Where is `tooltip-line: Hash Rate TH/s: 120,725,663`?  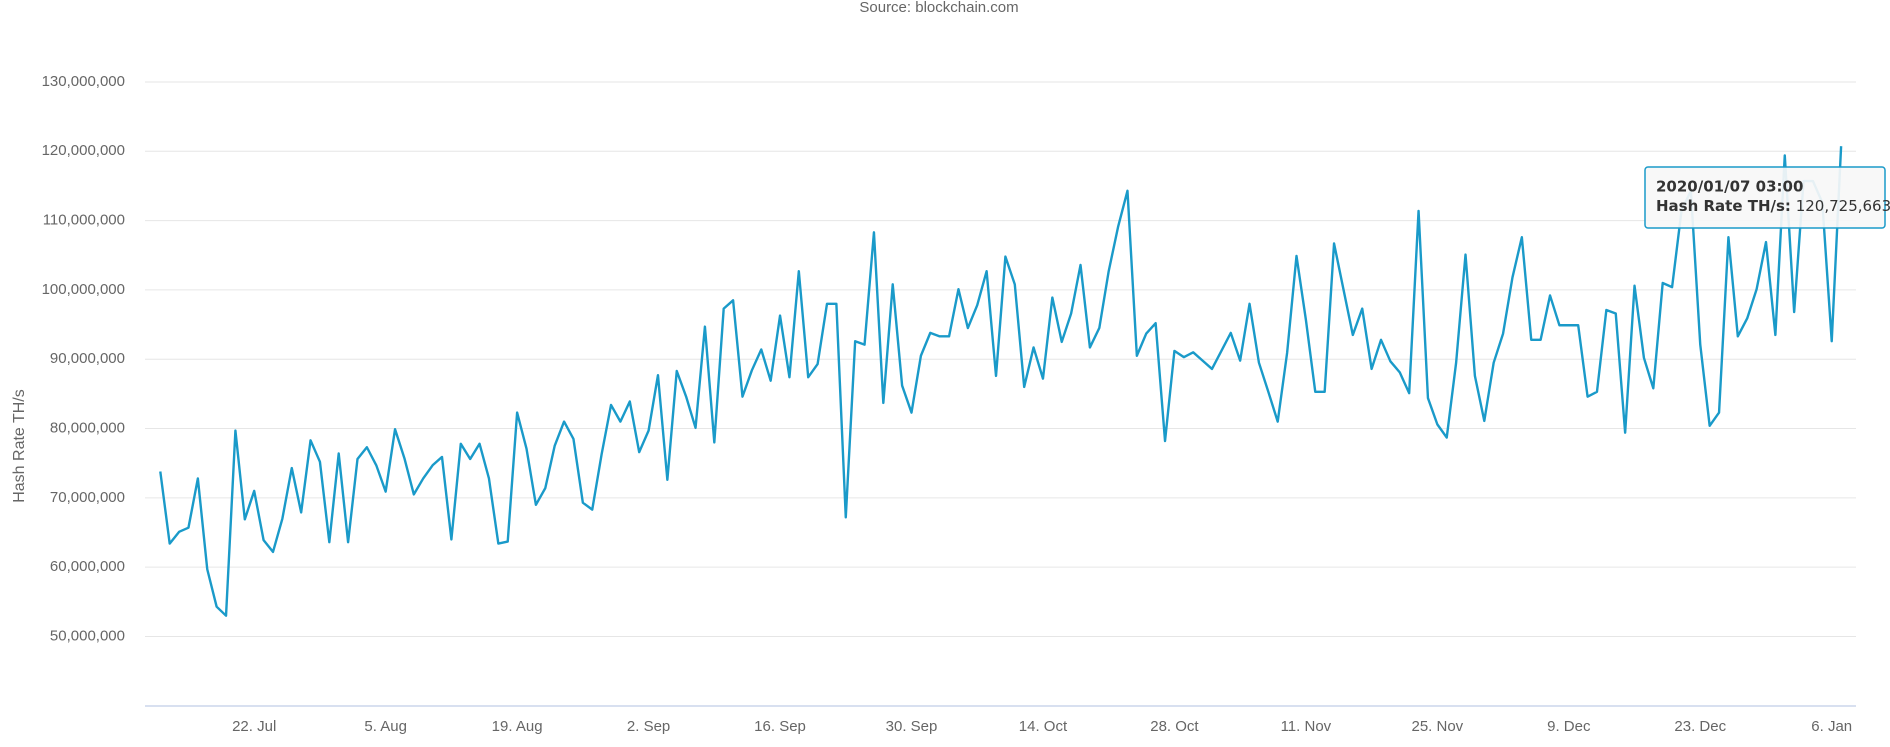
tooltip-line: Hash Rate TH/s: 120,725,663 is located at coordinates (1773, 206).